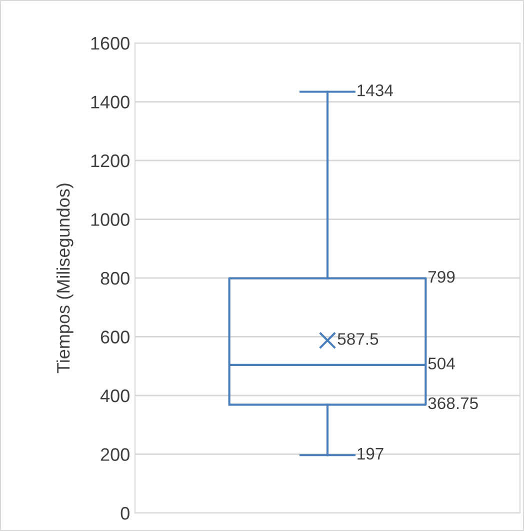  I want to click on y-tick-label: 600, so click(115, 337).